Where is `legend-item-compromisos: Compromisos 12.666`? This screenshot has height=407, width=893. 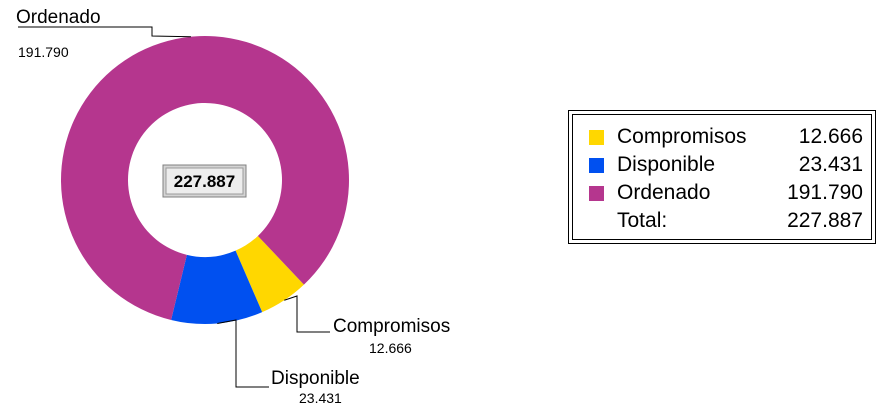 legend-item-compromisos: Compromisos 12.666 is located at coordinates (722, 137).